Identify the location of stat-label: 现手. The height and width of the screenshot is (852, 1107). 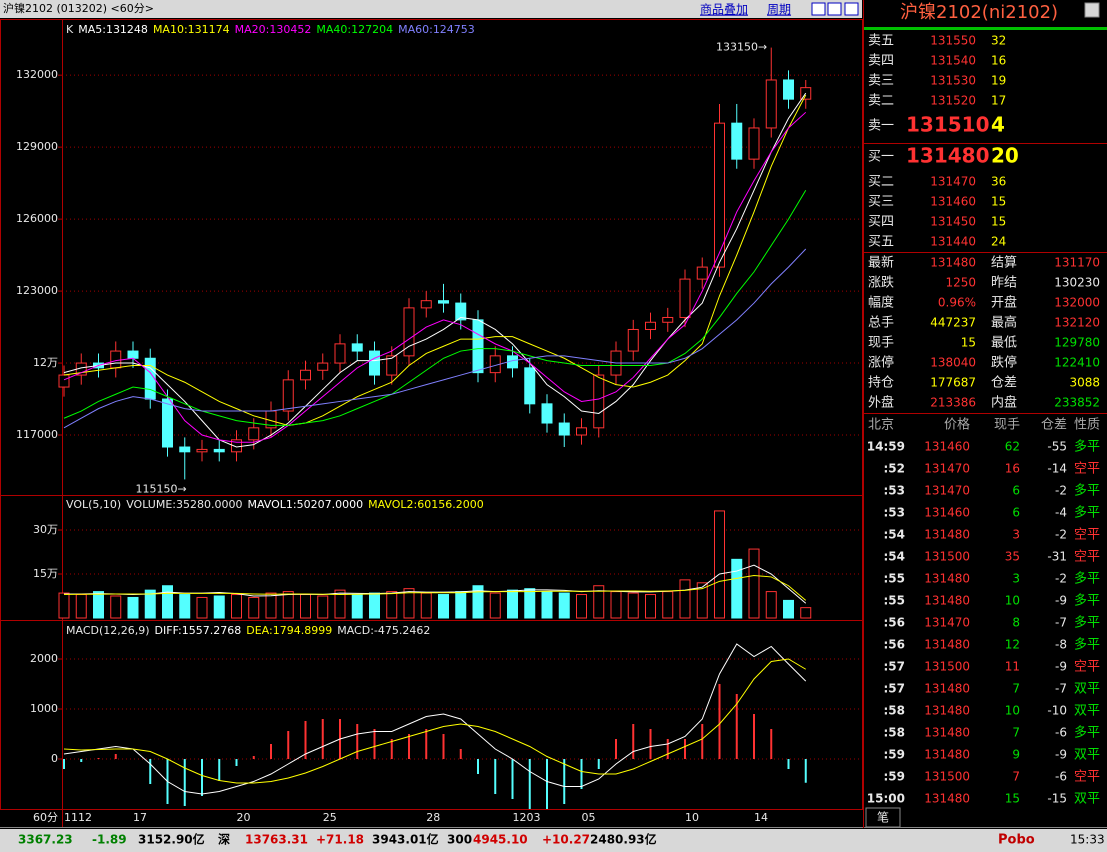
(881, 343).